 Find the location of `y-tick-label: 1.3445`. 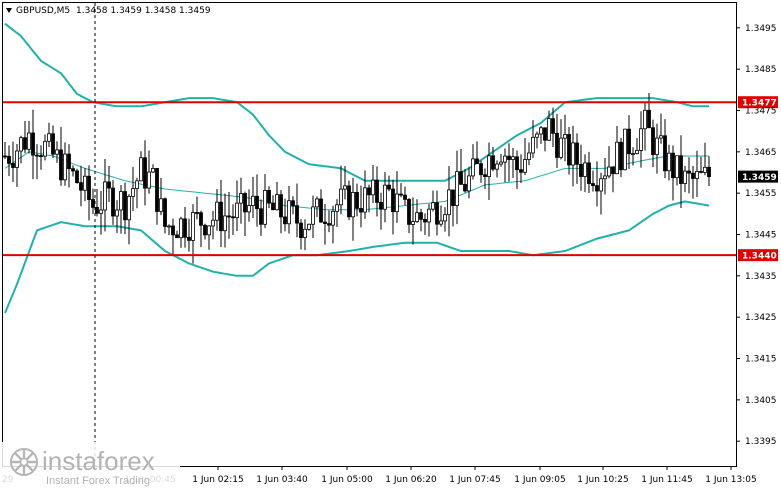

y-tick-label: 1.3445 is located at coordinates (761, 236).